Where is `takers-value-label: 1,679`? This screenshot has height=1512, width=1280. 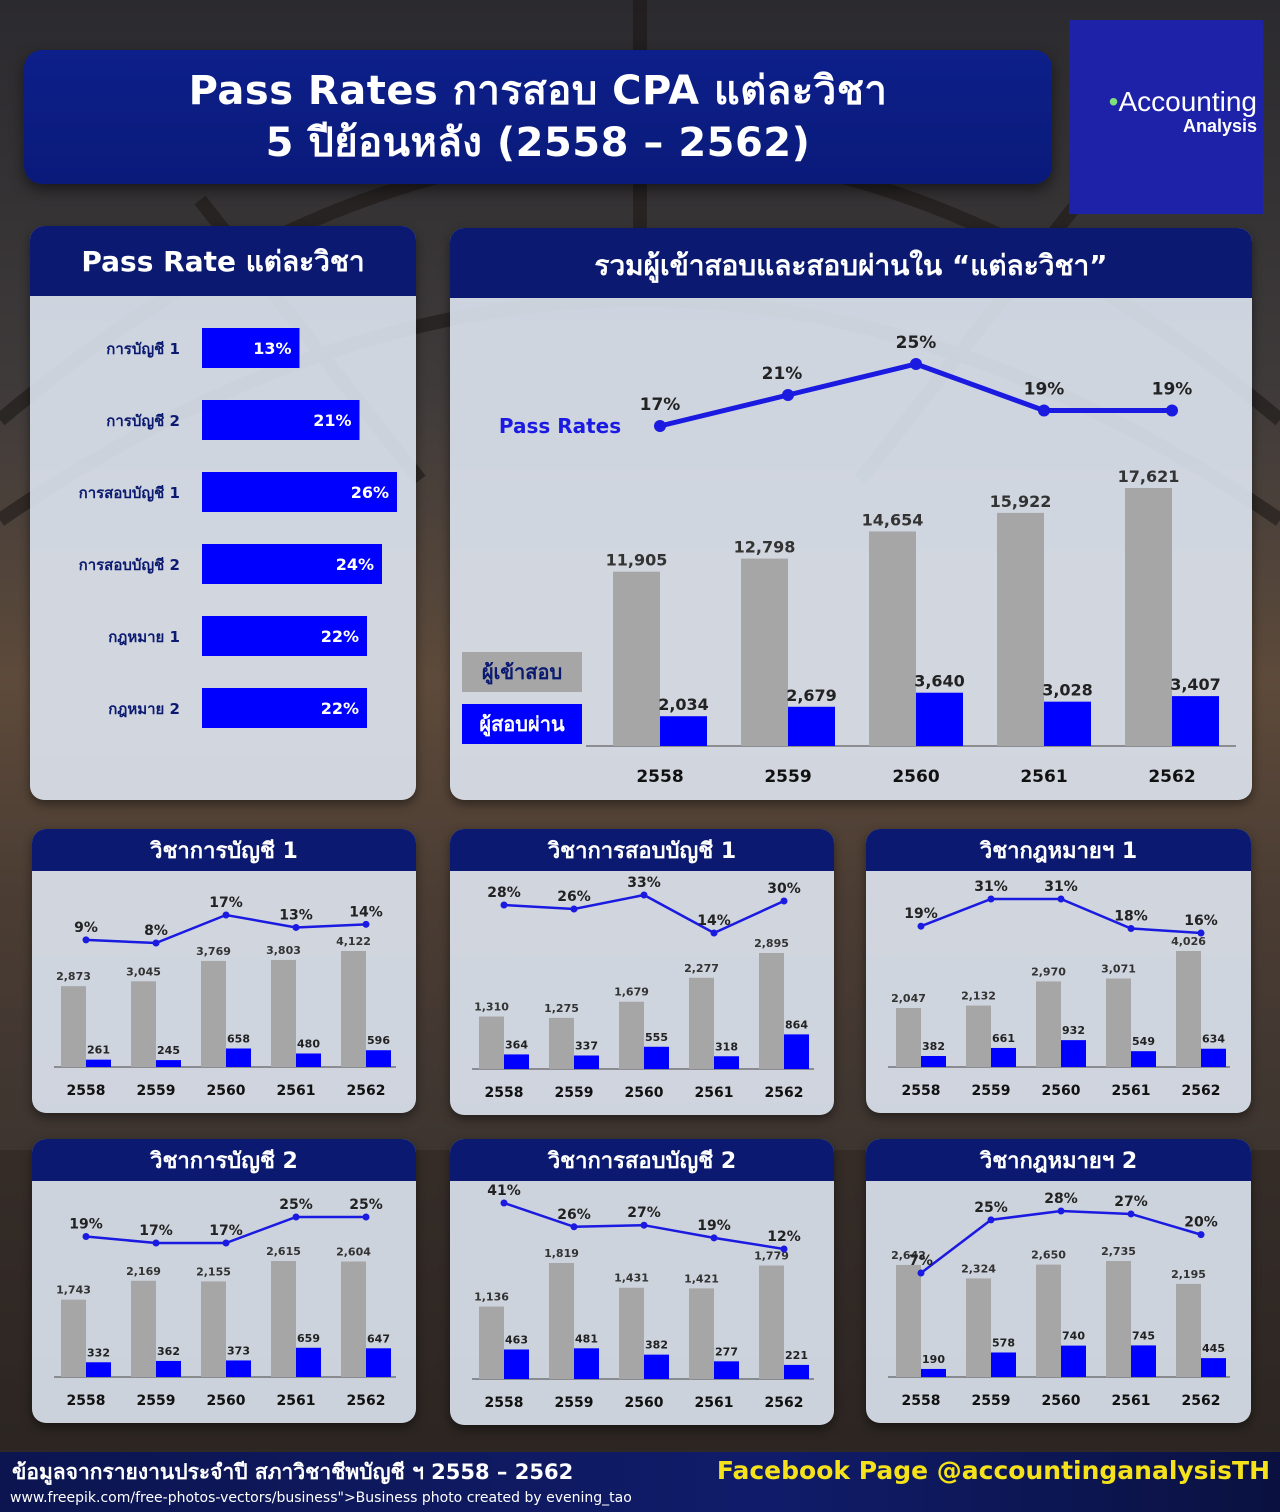
takers-value-label: 1,679 is located at coordinates (631, 992).